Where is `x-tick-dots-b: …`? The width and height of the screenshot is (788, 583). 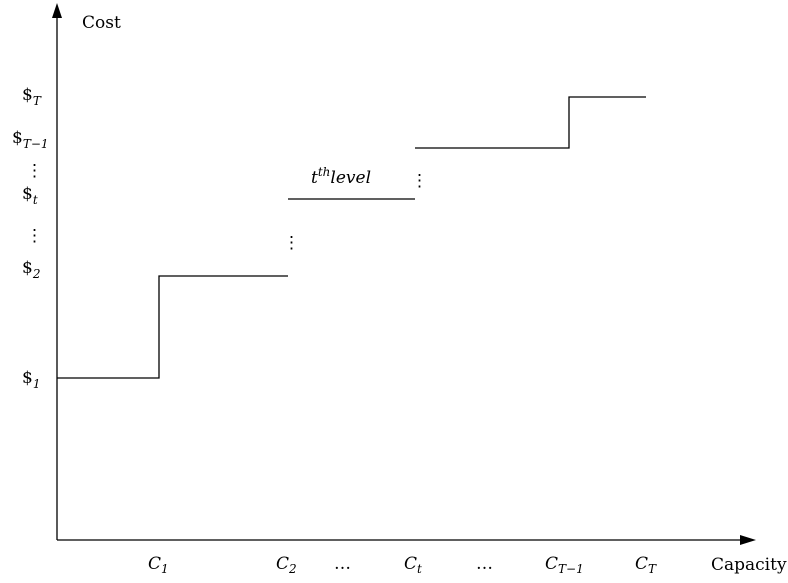
x-tick-dots-b: … is located at coordinates (484, 564).